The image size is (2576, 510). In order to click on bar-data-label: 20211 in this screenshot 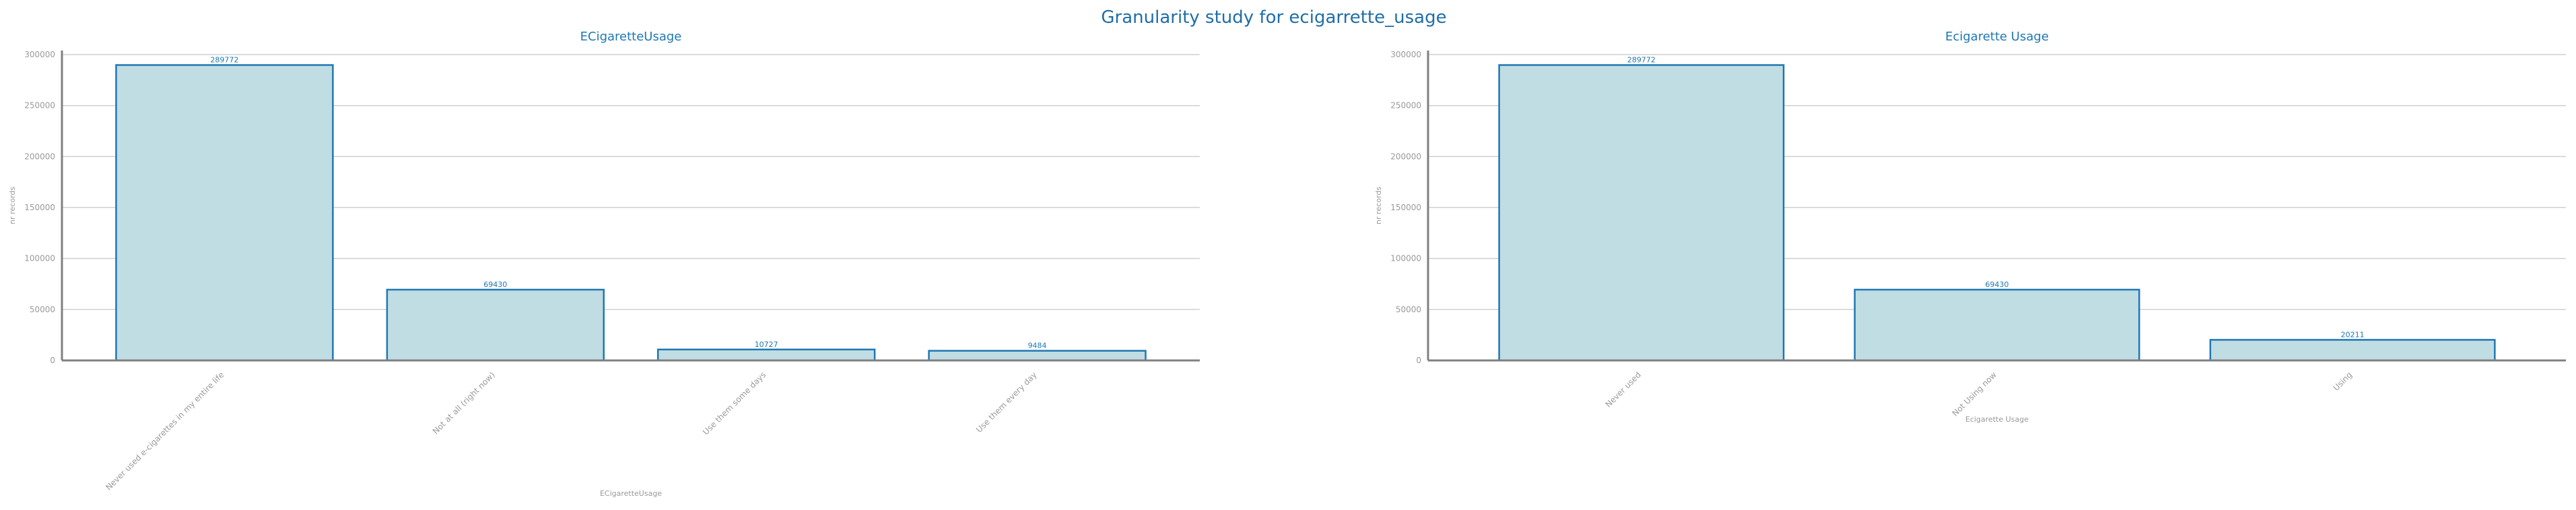, I will do `click(2353, 334)`.